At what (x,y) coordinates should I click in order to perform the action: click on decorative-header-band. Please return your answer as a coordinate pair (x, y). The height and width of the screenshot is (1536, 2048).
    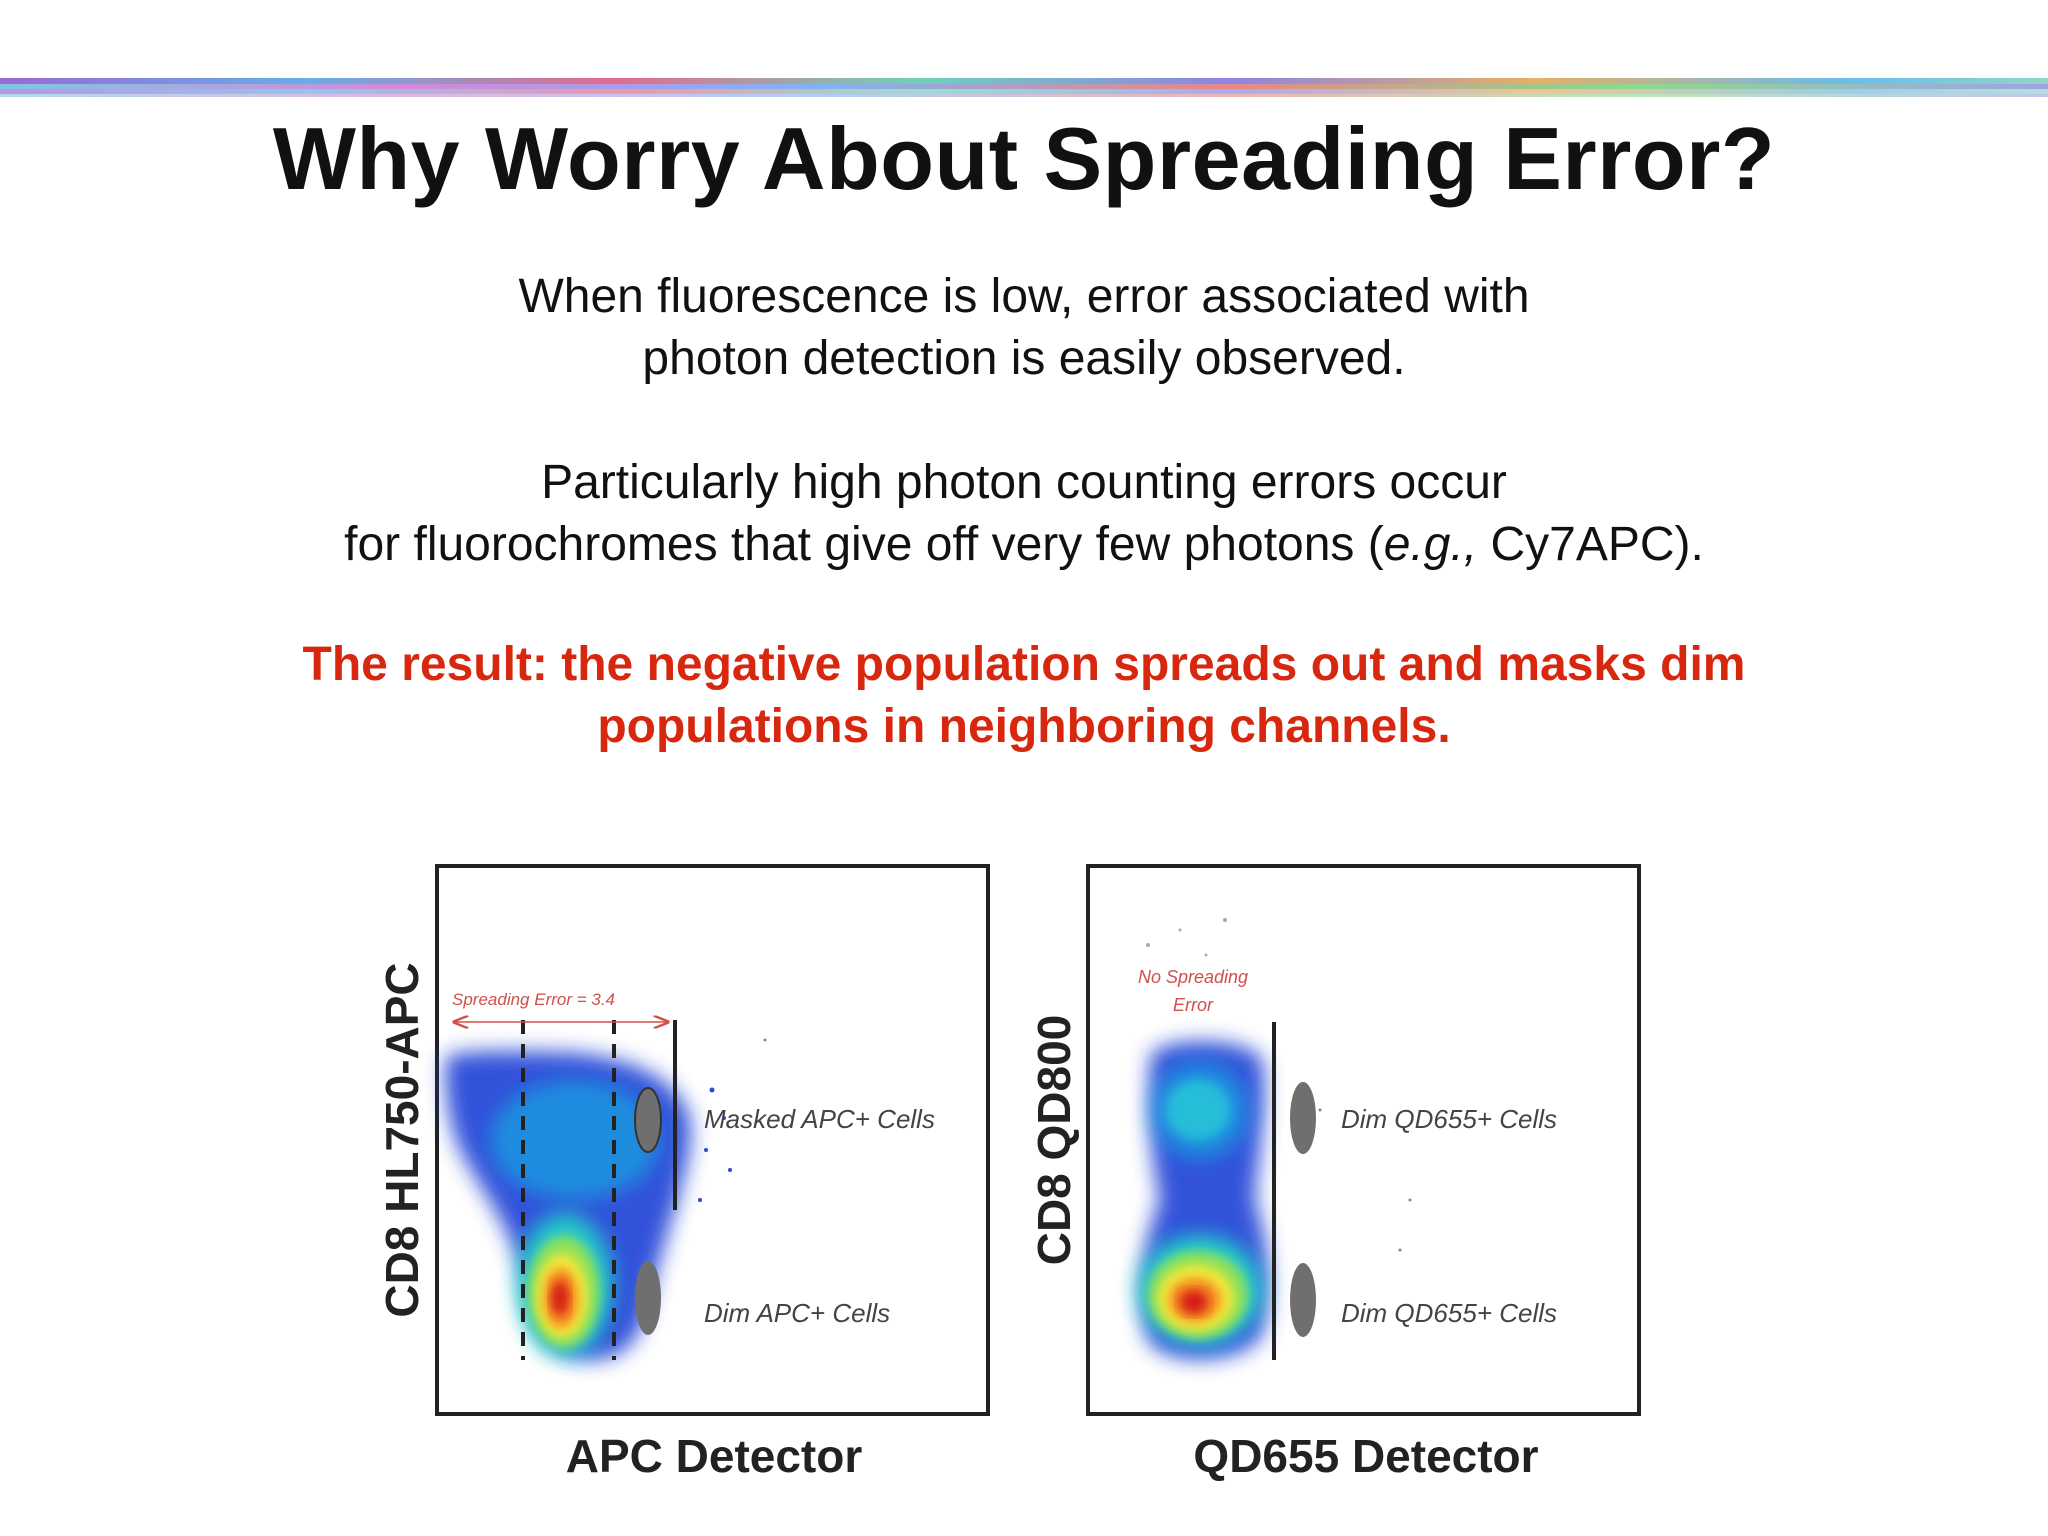
    Looking at the image, I should click on (1024, 87).